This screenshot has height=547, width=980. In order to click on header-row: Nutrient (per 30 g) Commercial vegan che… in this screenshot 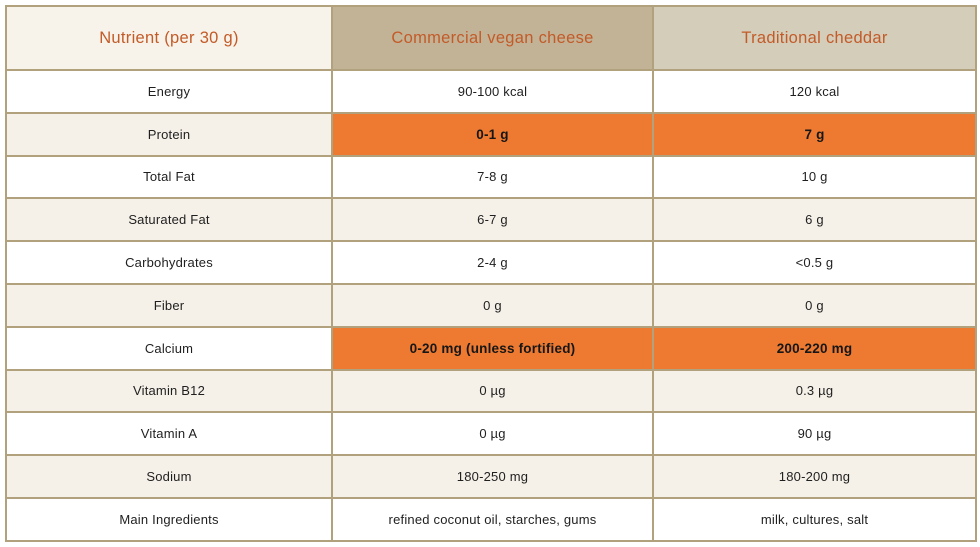, I will do `click(491, 38)`.